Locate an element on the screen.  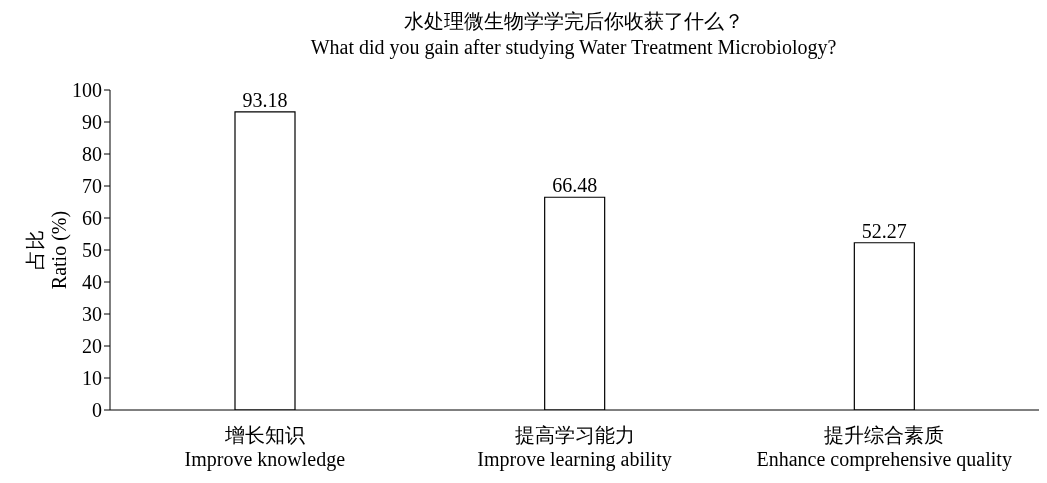
x-tick-label: 提高学习能力 Improve learning ability is located at coordinates (574, 447).